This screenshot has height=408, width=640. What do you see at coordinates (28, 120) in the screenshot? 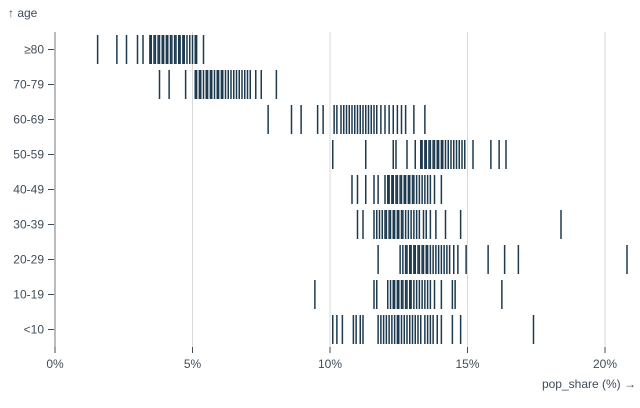
I see `y-axis-label: 60-69` at bounding box center [28, 120].